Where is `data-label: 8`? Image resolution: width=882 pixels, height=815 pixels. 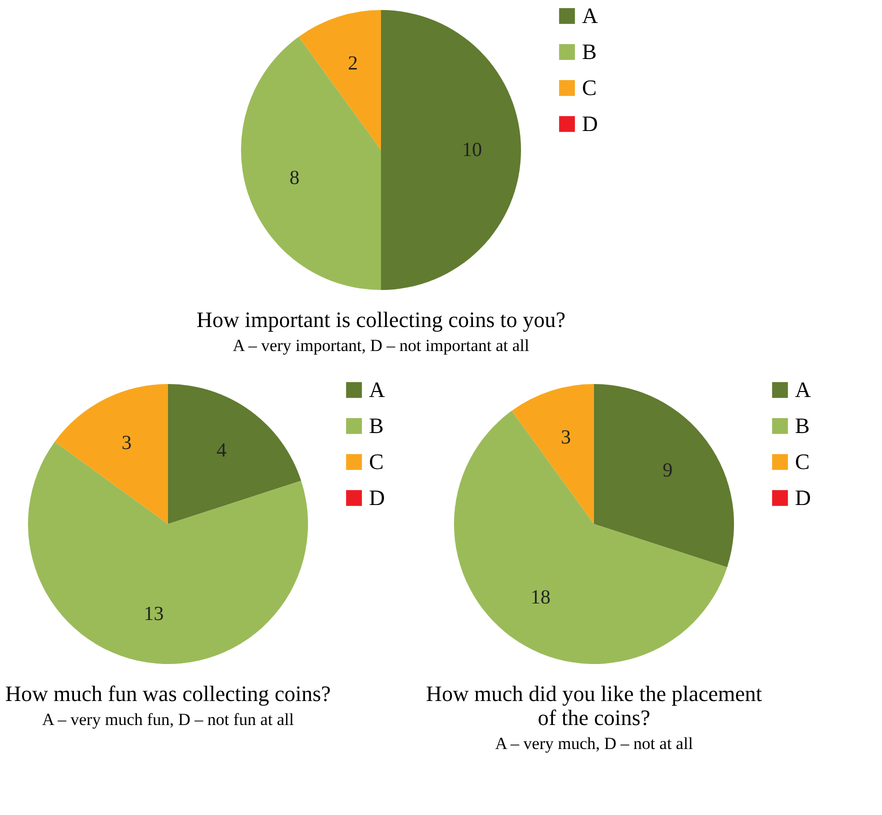 data-label: 8 is located at coordinates (294, 178).